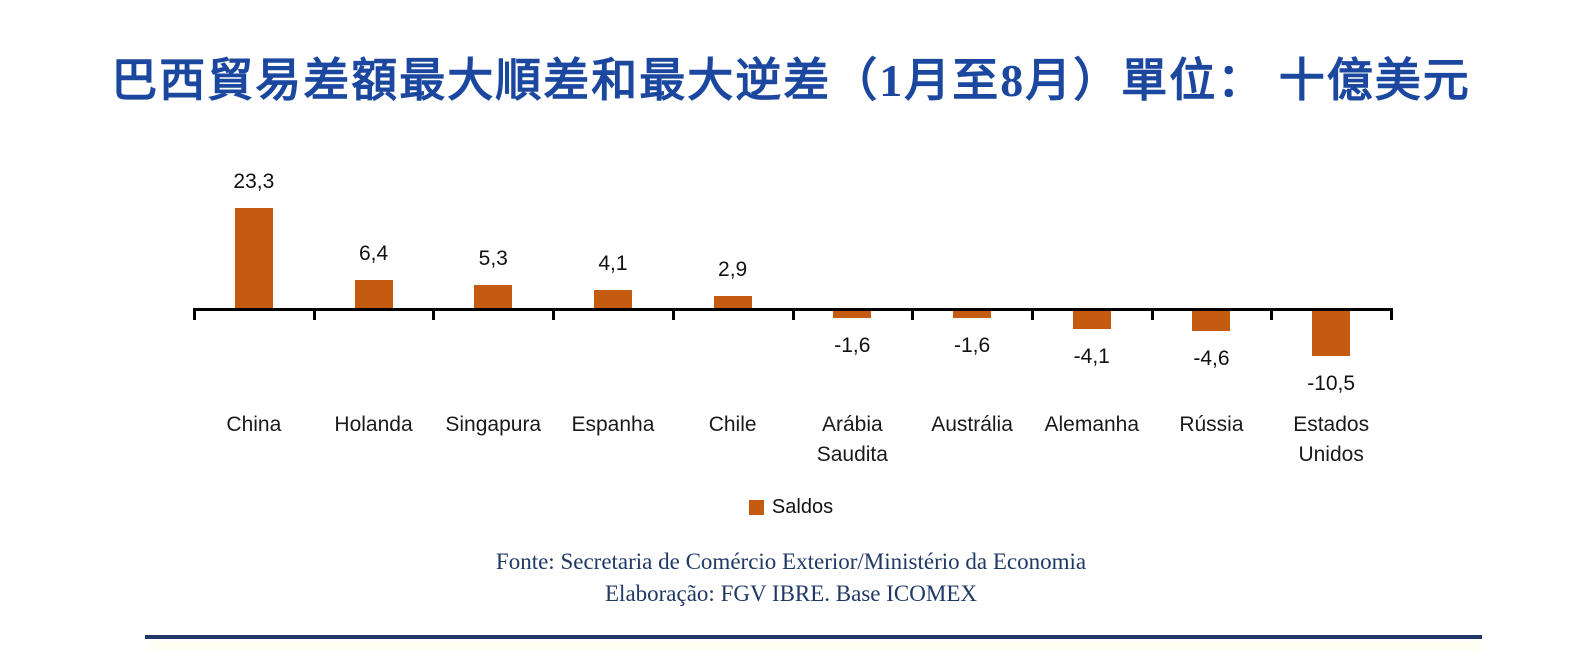  Describe the element at coordinates (1211, 321) in the screenshot. I see `bar-r-ssia` at that location.